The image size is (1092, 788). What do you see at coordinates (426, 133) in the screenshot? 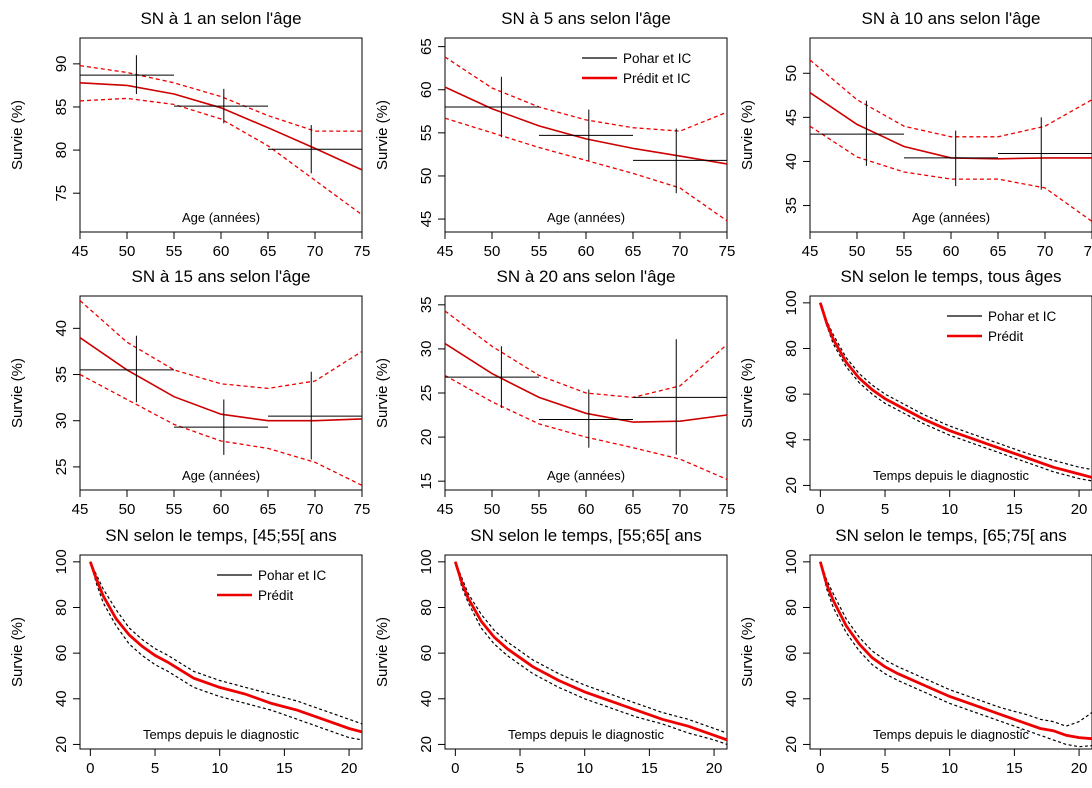
I see `y-tick-label: 55` at bounding box center [426, 133].